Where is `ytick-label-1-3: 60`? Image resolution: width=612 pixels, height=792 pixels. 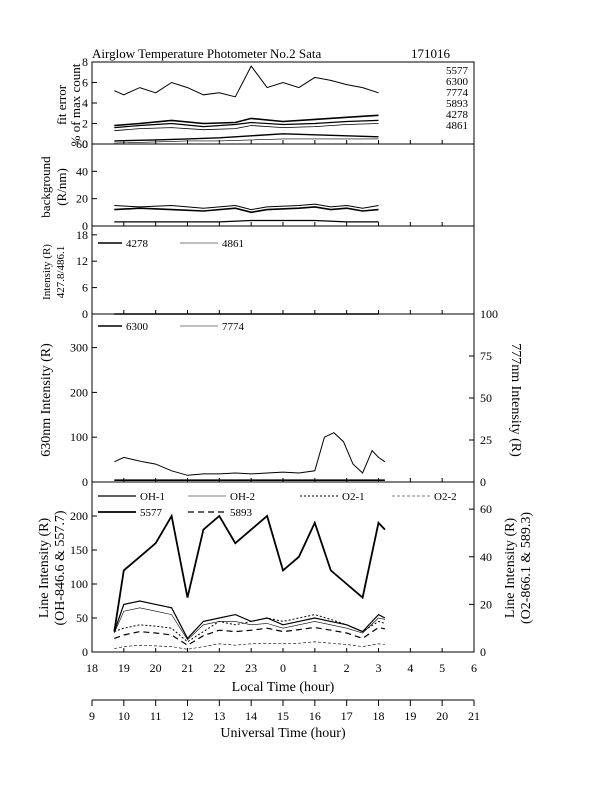
ytick-label-1-3: 60 is located at coordinates (82, 144).